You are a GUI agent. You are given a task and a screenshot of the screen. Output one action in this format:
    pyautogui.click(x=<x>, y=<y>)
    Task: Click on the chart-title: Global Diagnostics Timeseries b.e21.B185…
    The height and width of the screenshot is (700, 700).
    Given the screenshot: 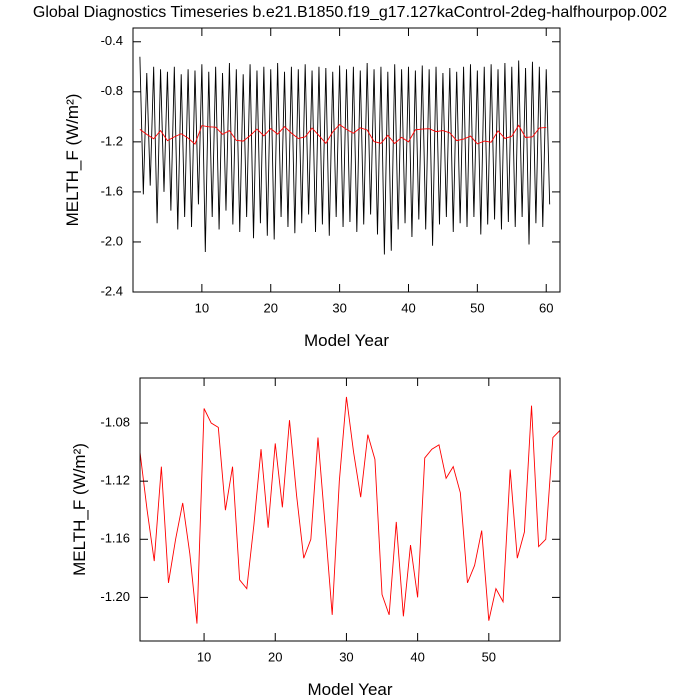 What is the action you would take?
    pyautogui.click(x=350, y=12)
    